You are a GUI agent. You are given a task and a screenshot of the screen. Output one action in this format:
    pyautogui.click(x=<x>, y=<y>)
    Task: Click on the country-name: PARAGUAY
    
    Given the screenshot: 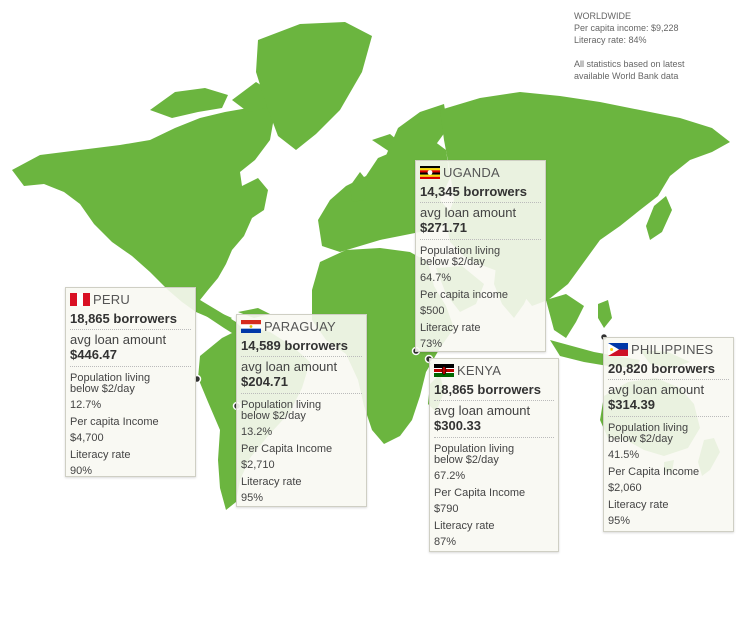 What is the action you would take?
    pyautogui.click(x=300, y=326)
    